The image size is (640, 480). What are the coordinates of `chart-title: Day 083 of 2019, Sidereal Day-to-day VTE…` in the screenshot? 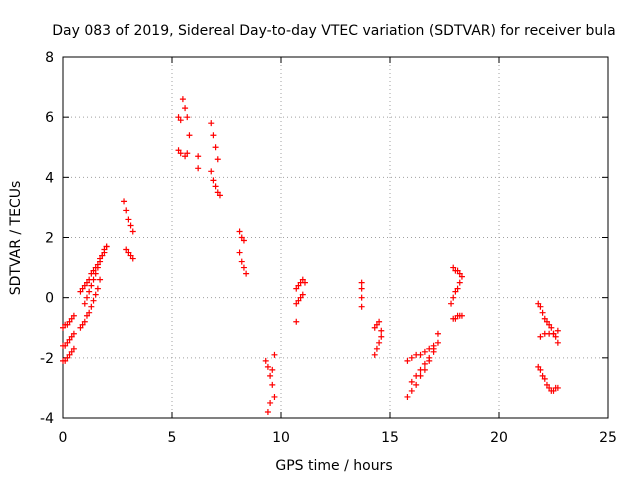 It's located at (333, 31).